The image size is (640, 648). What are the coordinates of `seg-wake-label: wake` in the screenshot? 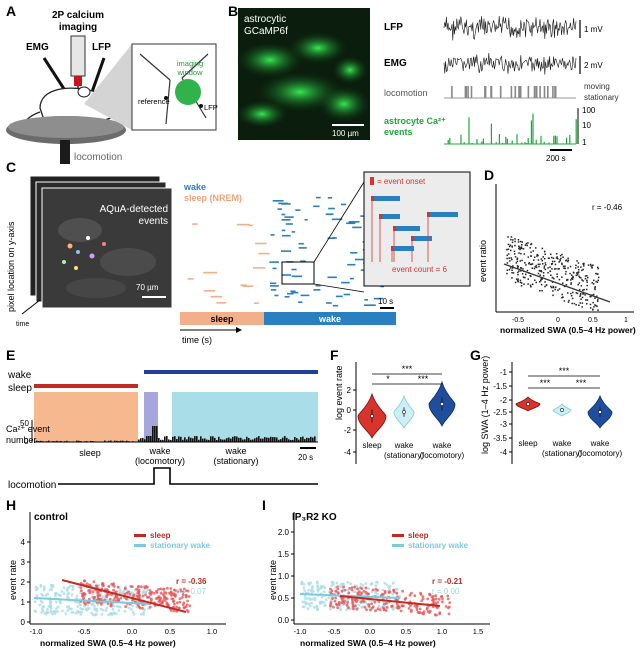 It's located at (329, 319).